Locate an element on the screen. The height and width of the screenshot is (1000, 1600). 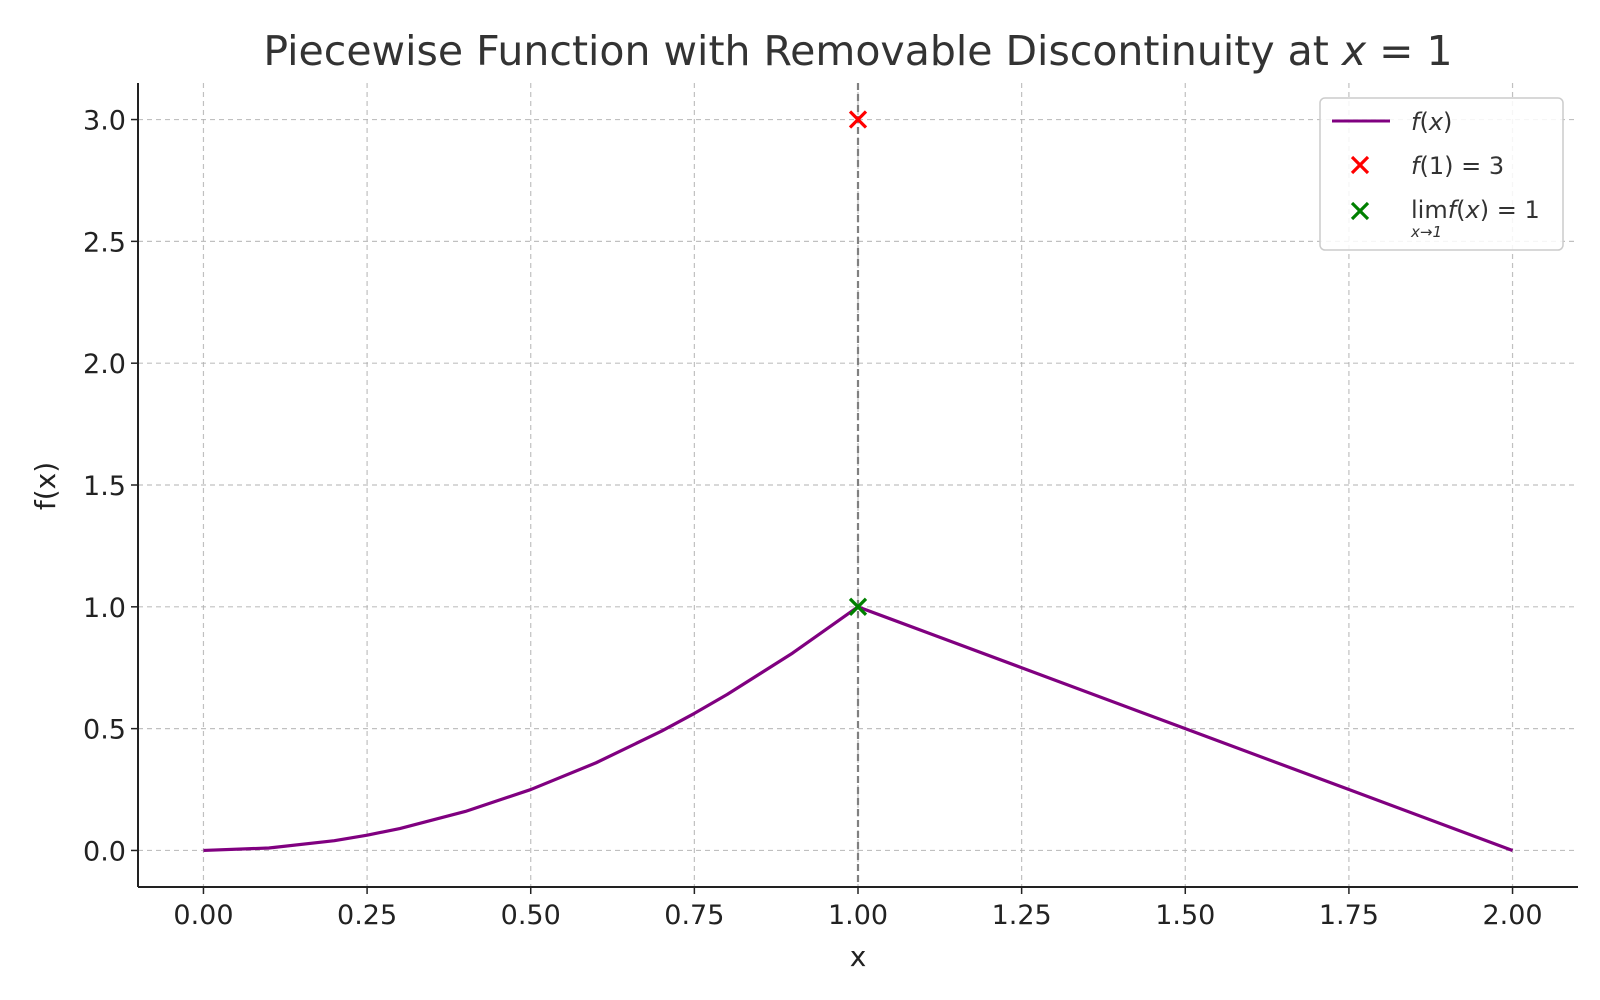
x-tick-label: 2.00 is located at coordinates (1512, 915).